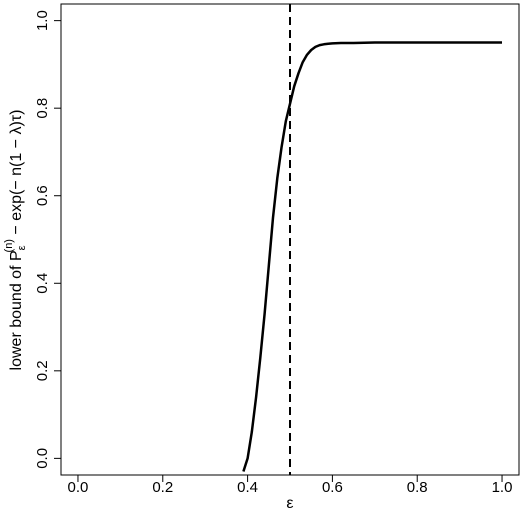 This screenshot has height=514, width=522. Describe the element at coordinates (162, 487) in the screenshot. I see `x-tick-label: 0.2` at that location.